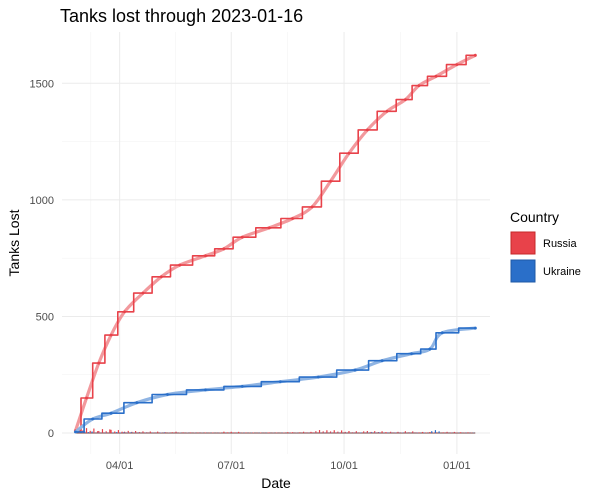  I want to click on x-tick-label: 10/01, so click(344, 466).